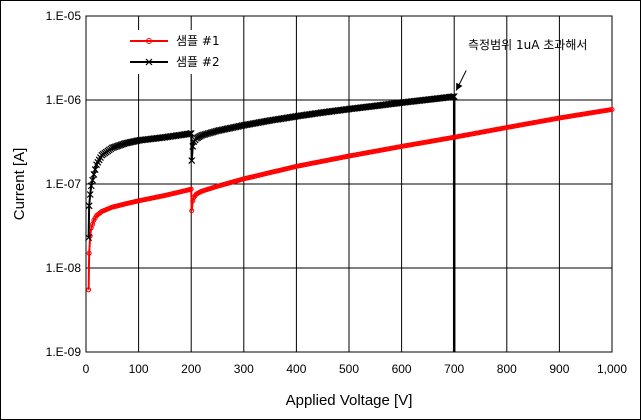  I want to click on legend: 샘플 #1 샘플 #2, so click(172, 52).